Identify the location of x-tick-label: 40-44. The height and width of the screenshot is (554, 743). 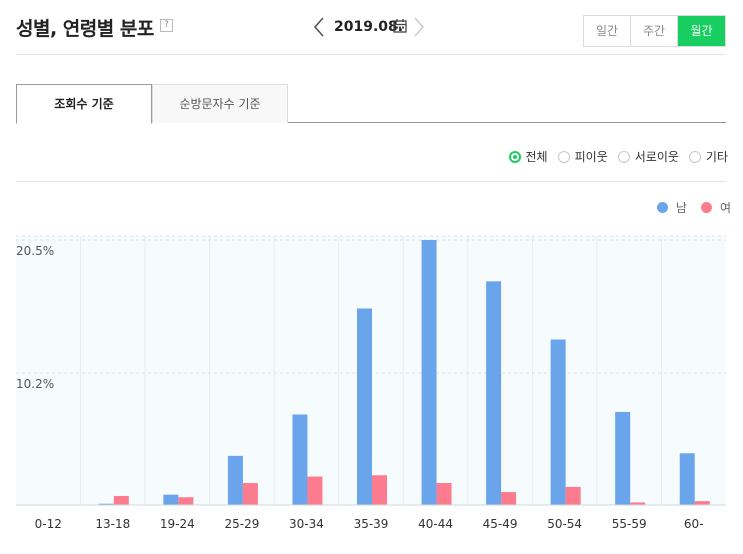
(435, 524).